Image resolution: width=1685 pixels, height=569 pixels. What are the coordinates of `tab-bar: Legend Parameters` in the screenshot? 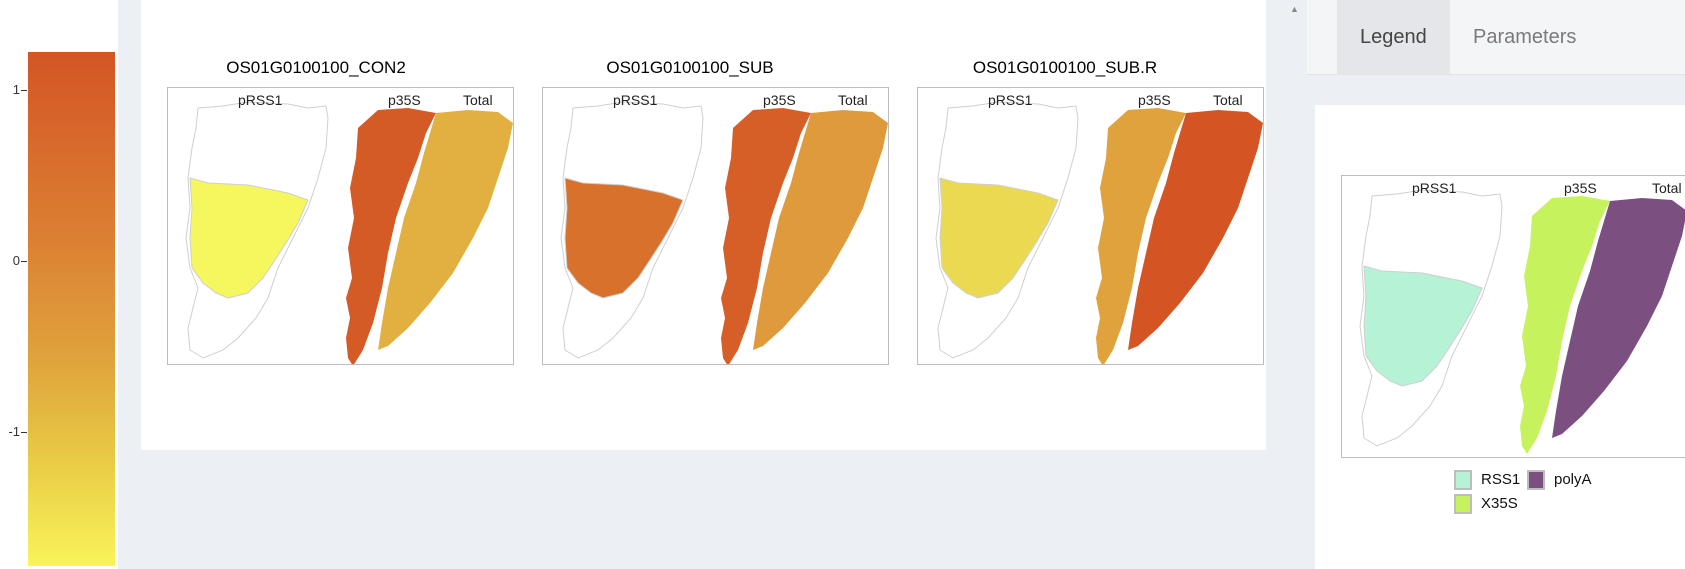 It's located at (1496, 37).